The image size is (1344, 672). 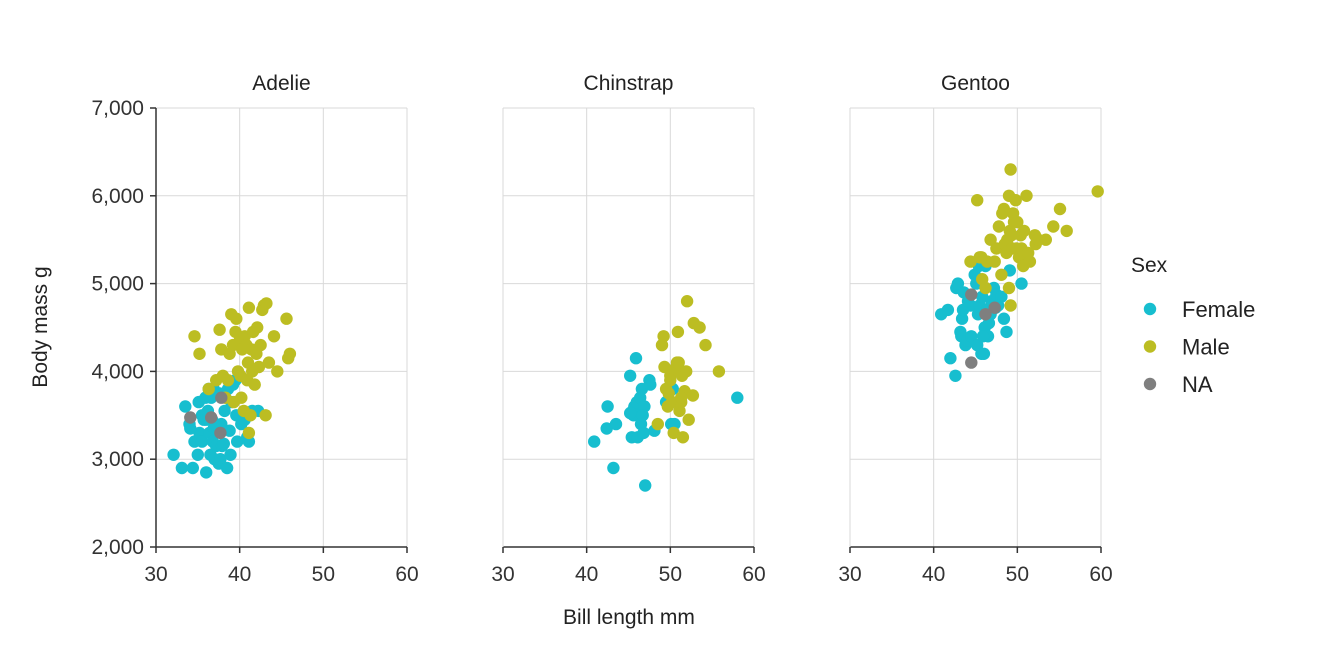 What do you see at coordinates (975, 83) in the screenshot?
I see `facet-title: Gentoo` at bounding box center [975, 83].